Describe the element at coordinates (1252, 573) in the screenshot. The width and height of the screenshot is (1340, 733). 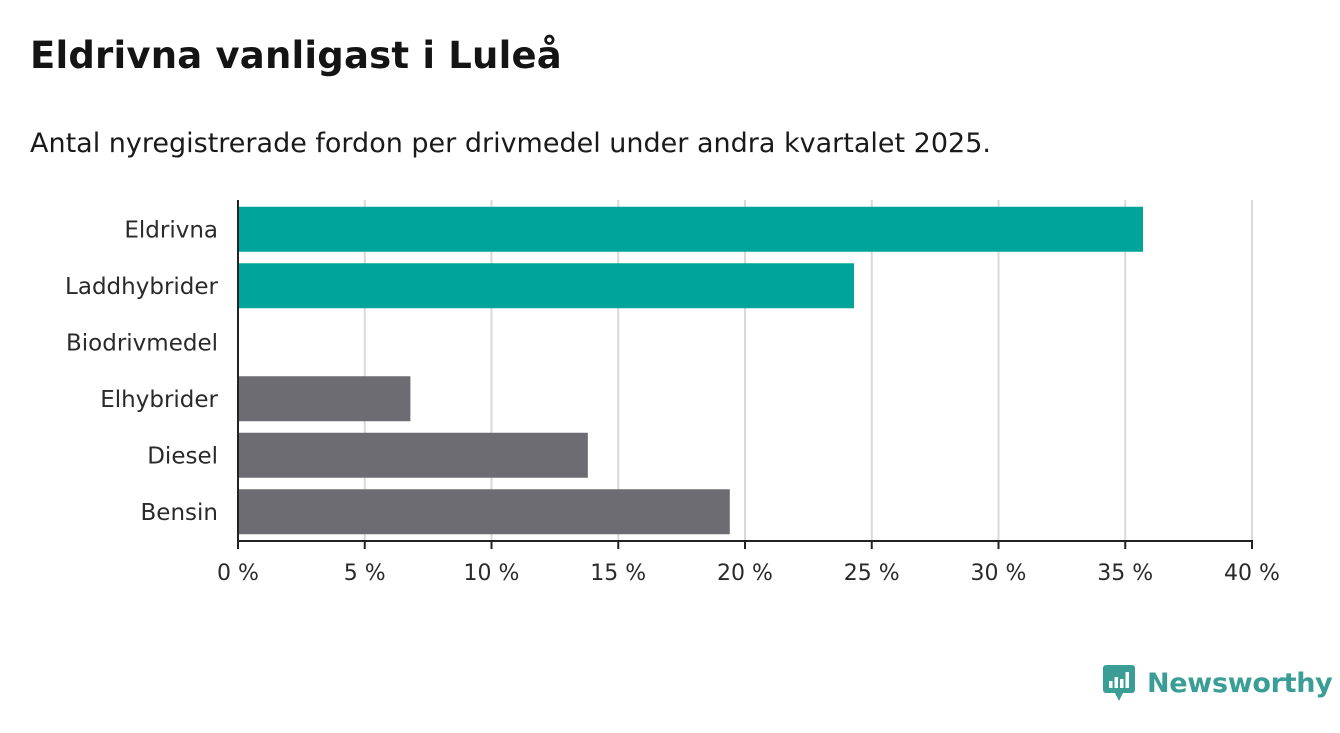
I see `x-tick-label-8: 40 %` at that location.